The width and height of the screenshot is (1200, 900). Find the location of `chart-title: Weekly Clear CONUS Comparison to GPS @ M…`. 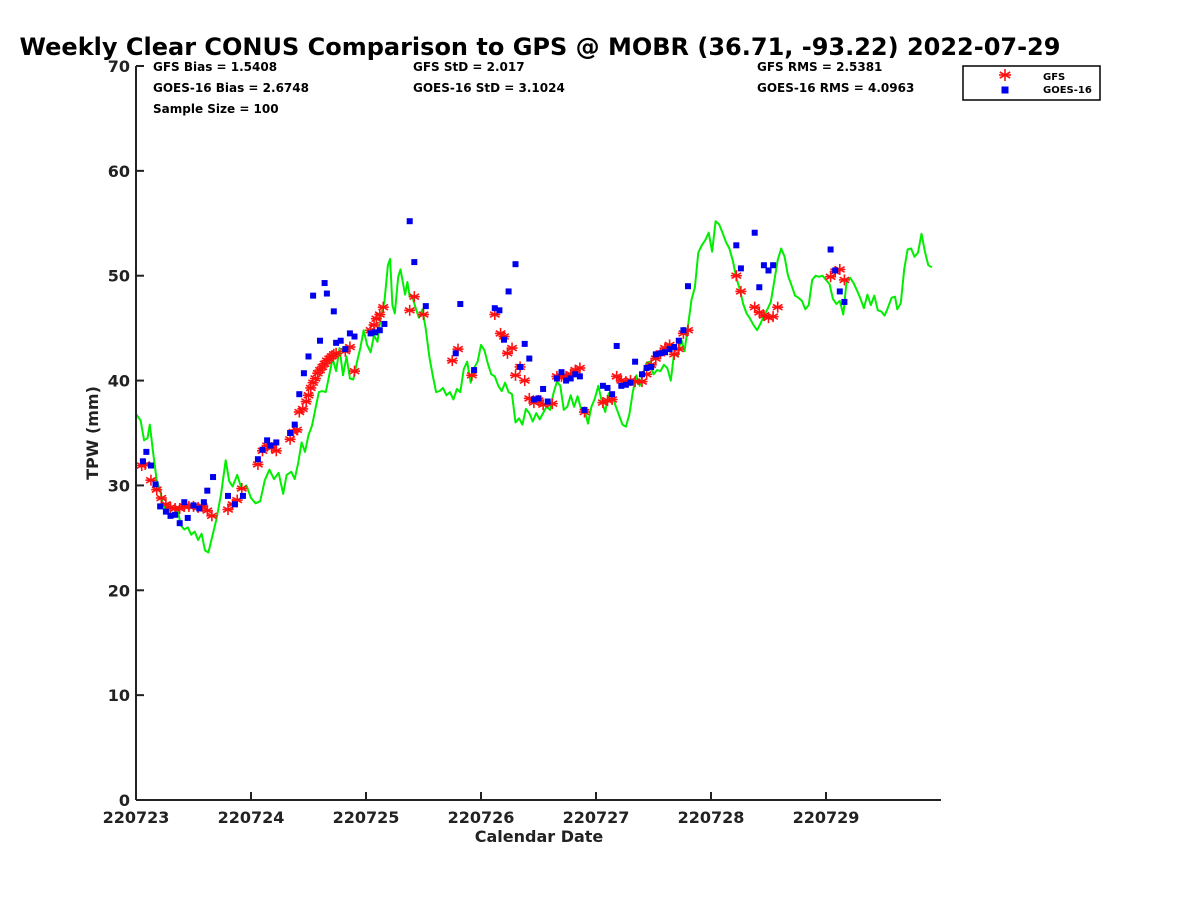

chart-title: Weekly Clear CONUS Comparison to GPS @ M… is located at coordinates (540, 47).